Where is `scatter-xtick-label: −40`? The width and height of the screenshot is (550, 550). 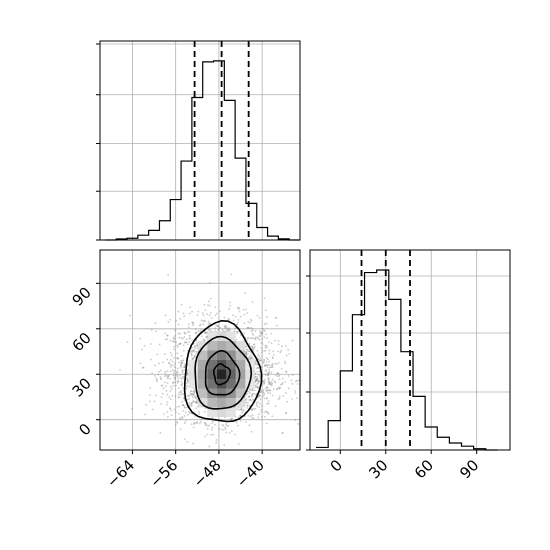
scatter-xtick-label: −40 is located at coordinates (250, 473).